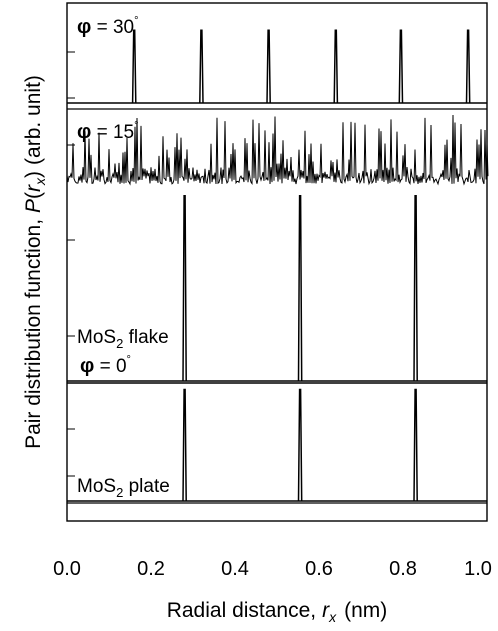 This screenshot has width=498, height=631. Describe the element at coordinates (71, 264) in the screenshot. I see `y-ticks` at that location.